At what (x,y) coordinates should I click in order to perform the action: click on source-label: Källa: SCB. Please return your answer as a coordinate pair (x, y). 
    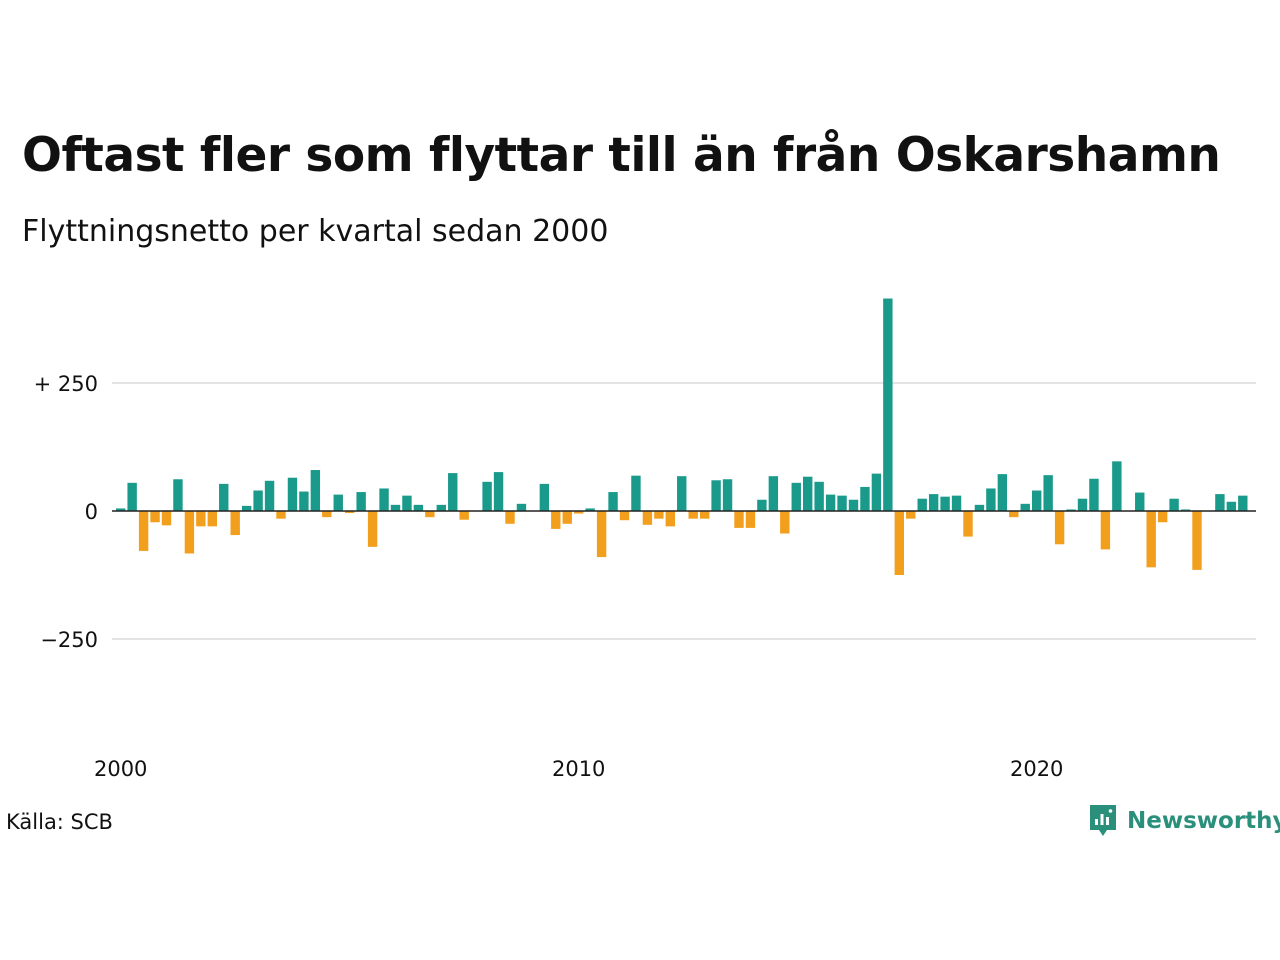
    Looking at the image, I should click on (59, 822).